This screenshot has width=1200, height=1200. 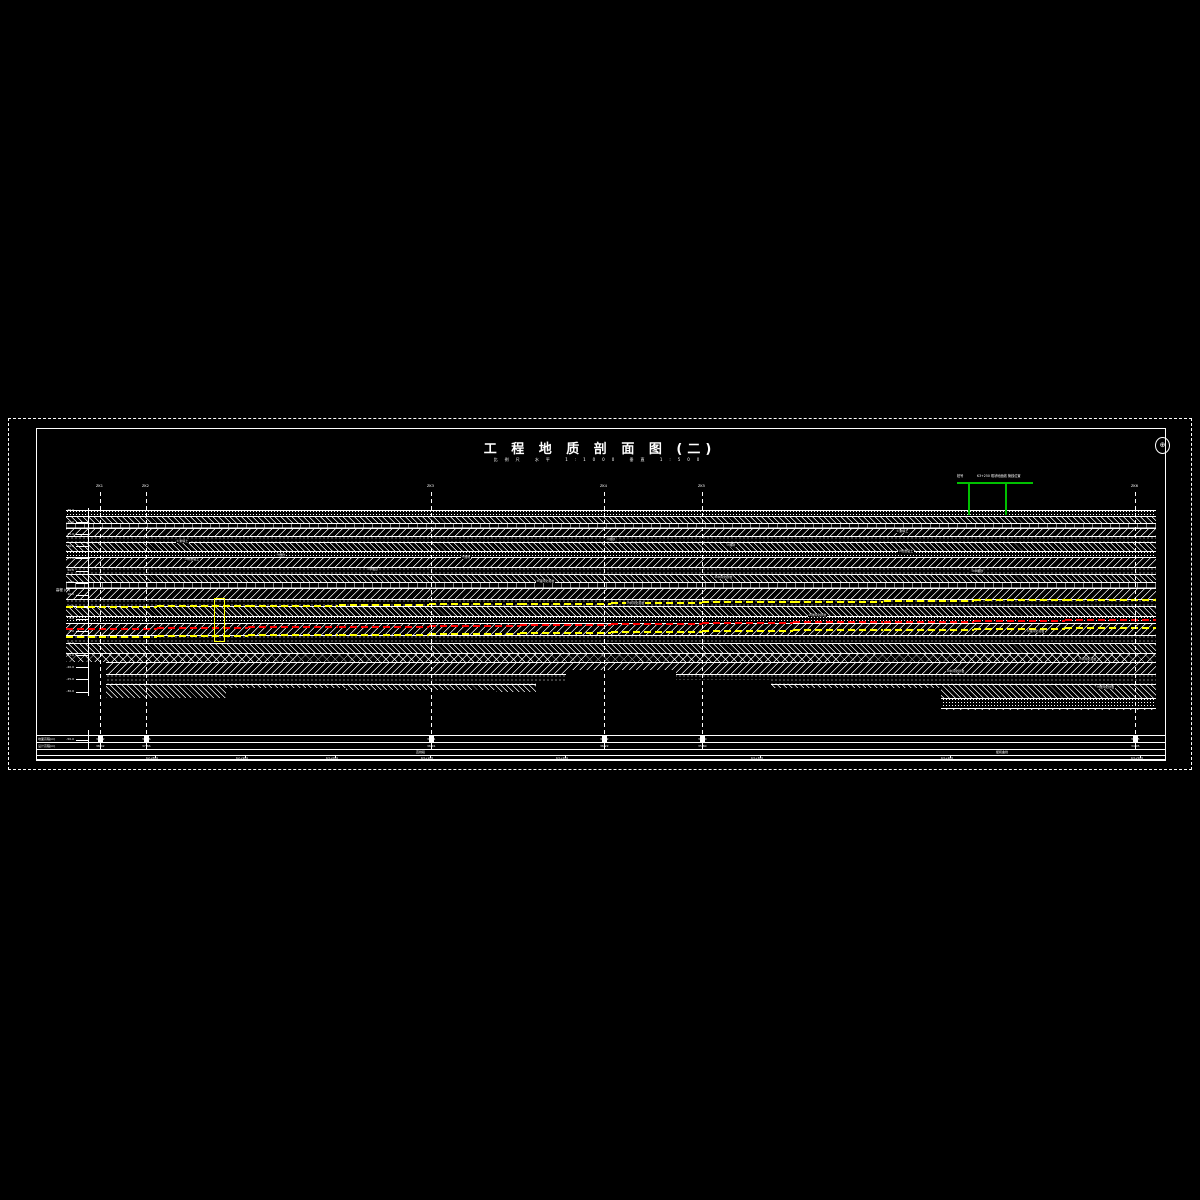 I want to click on table-cell-station: K3+300, so click(x=757, y=758).